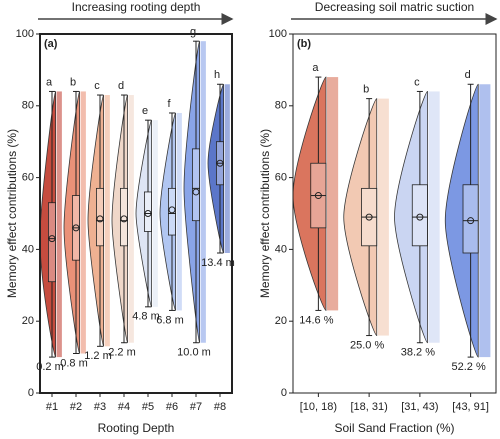 Image resolution: width=500 pixels, height=439 pixels. What do you see at coordinates (76, 407) in the screenshot?
I see `x-tick-label: #2` at bounding box center [76, 407].